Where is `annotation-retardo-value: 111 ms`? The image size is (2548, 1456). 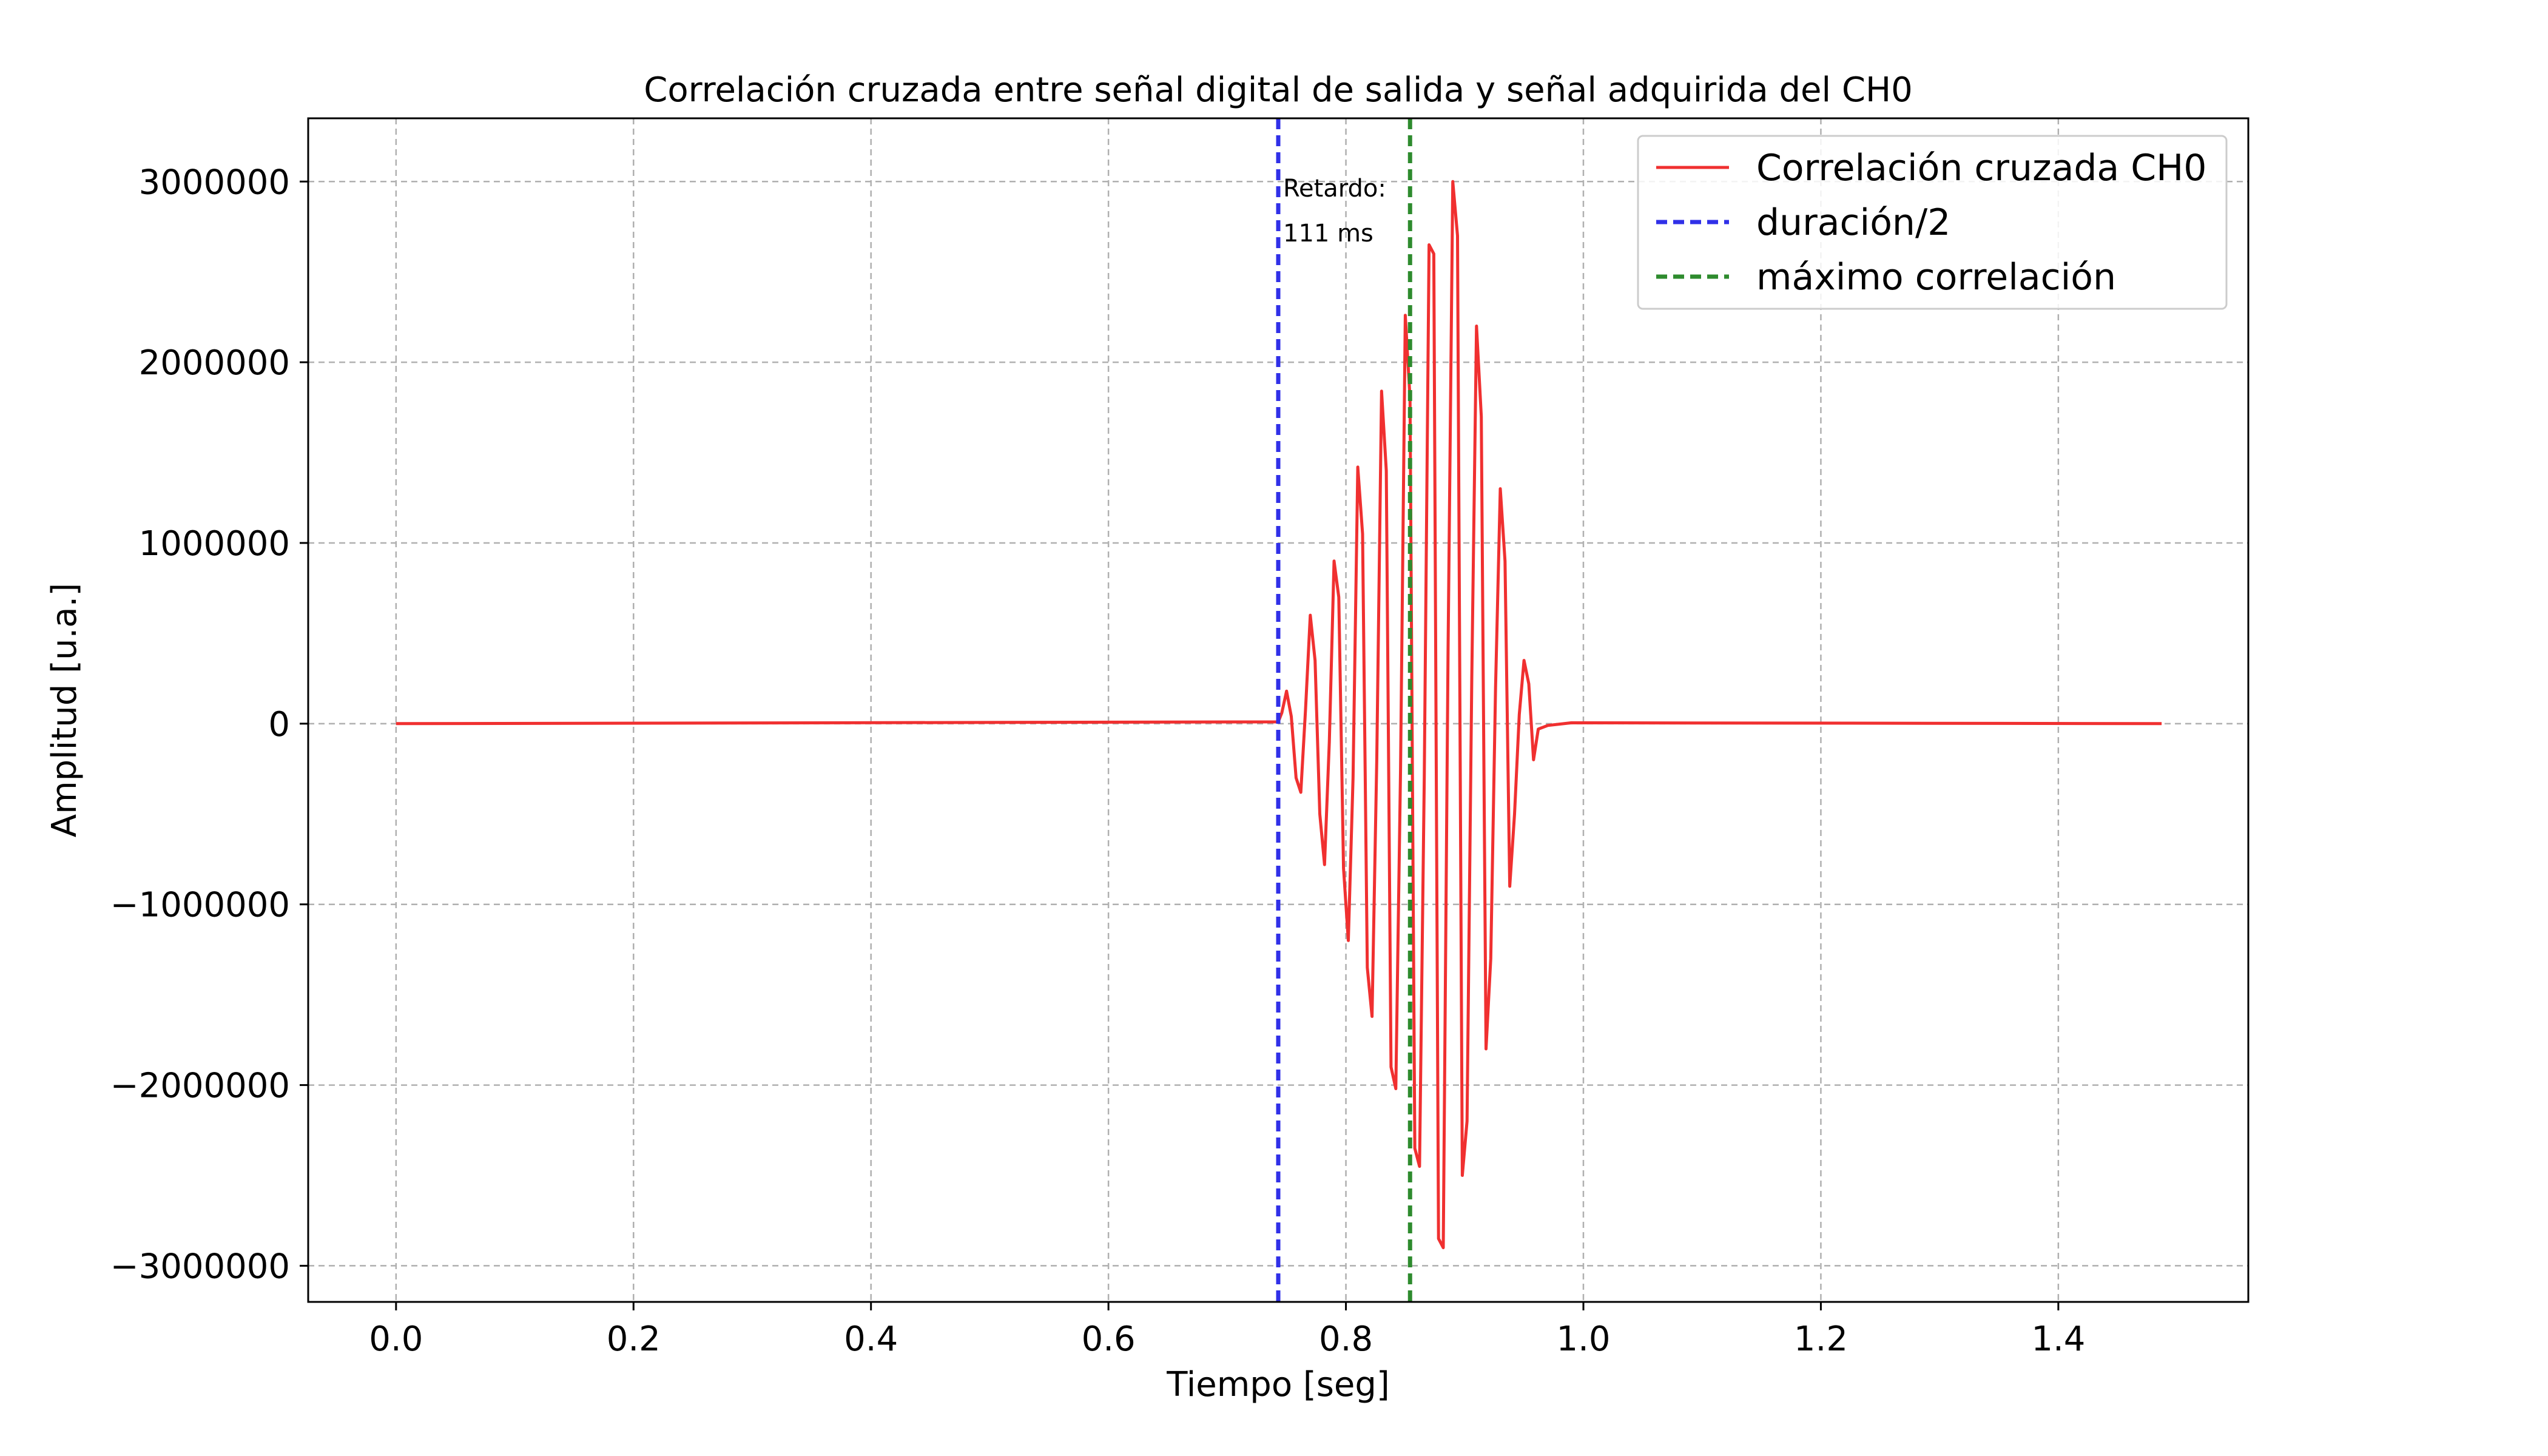
annotation-retardo-value: 111 ms is located at coordinates (1328, 234).